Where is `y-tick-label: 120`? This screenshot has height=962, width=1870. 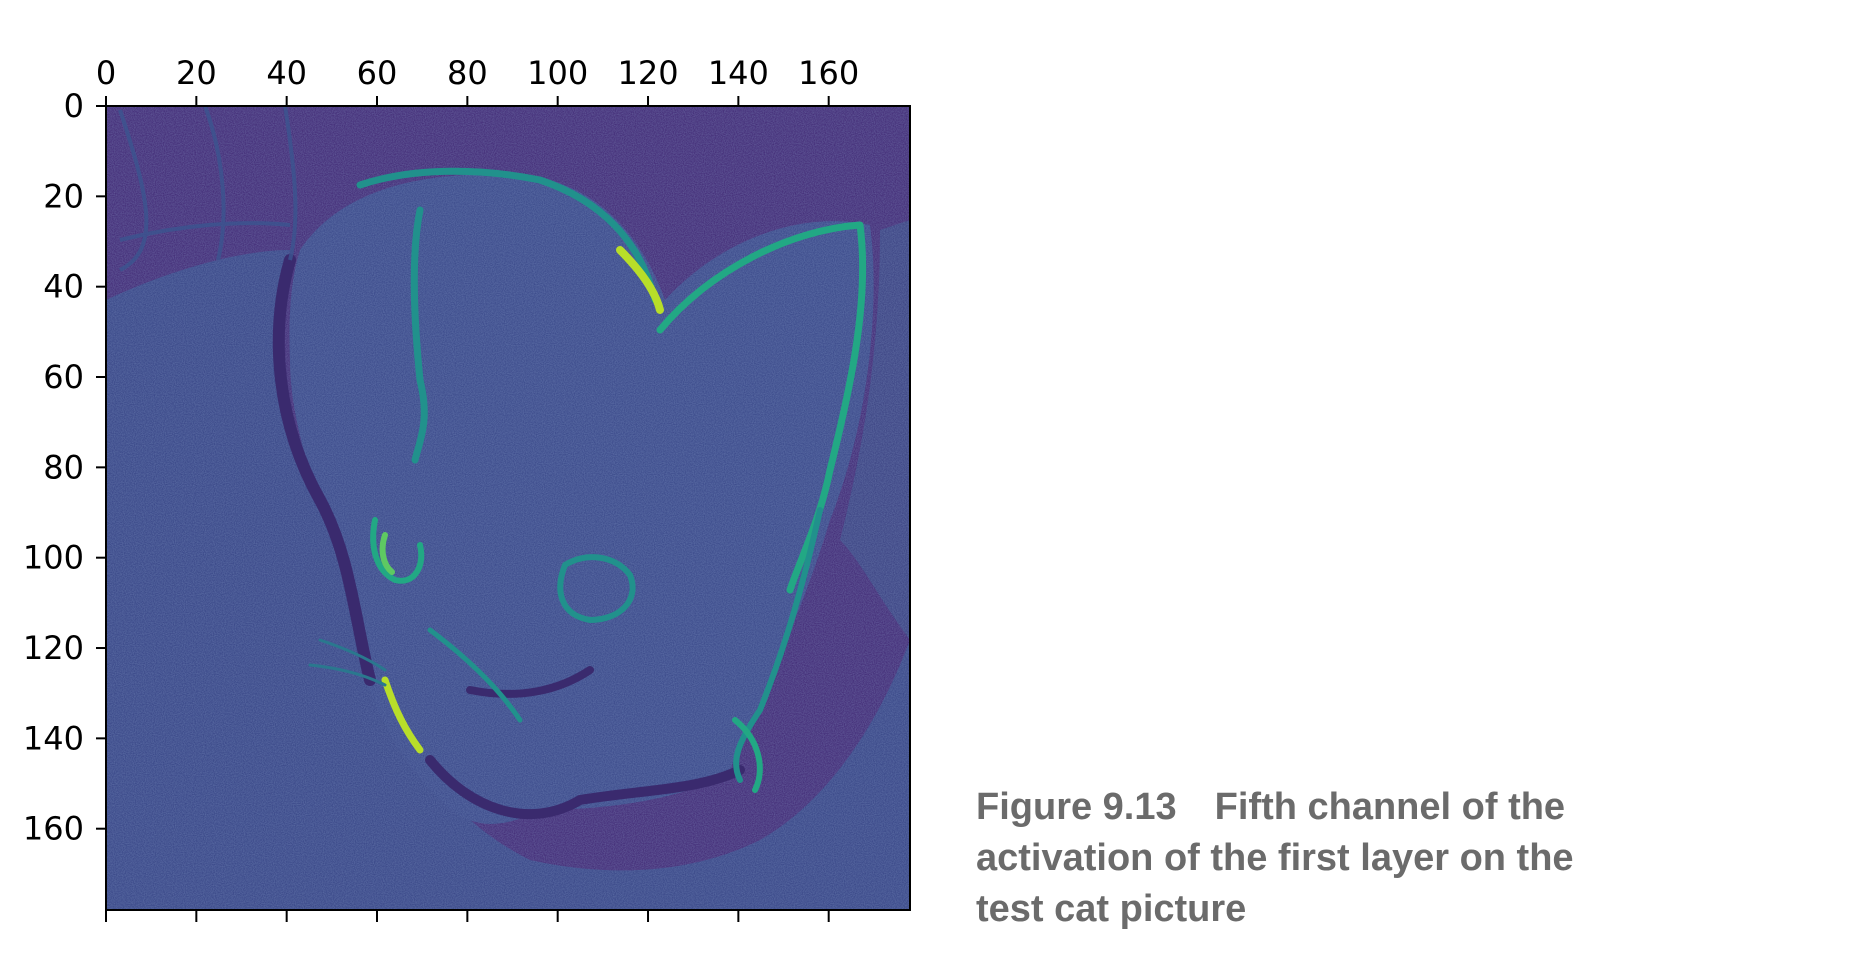
y-tick-label: 120 is located at coordinates (53, 648).